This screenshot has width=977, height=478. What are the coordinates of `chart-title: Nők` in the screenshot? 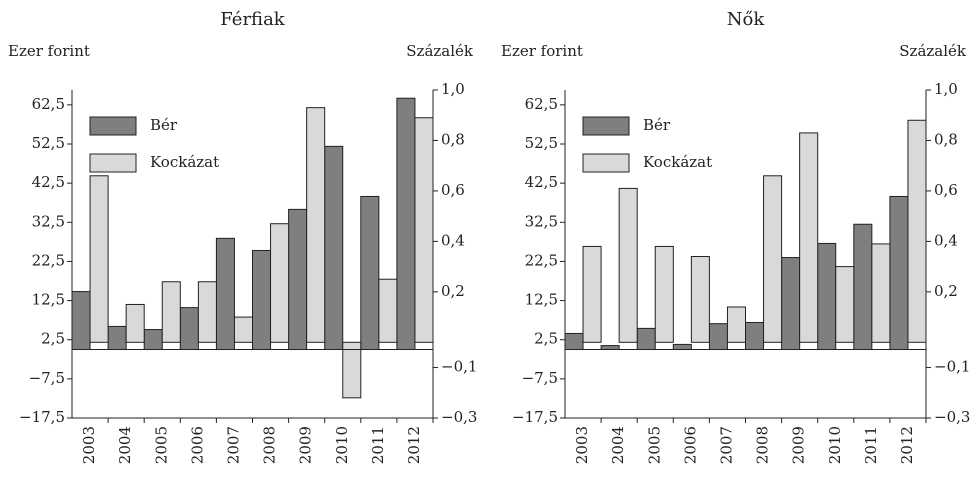 It's located at (746, 19).